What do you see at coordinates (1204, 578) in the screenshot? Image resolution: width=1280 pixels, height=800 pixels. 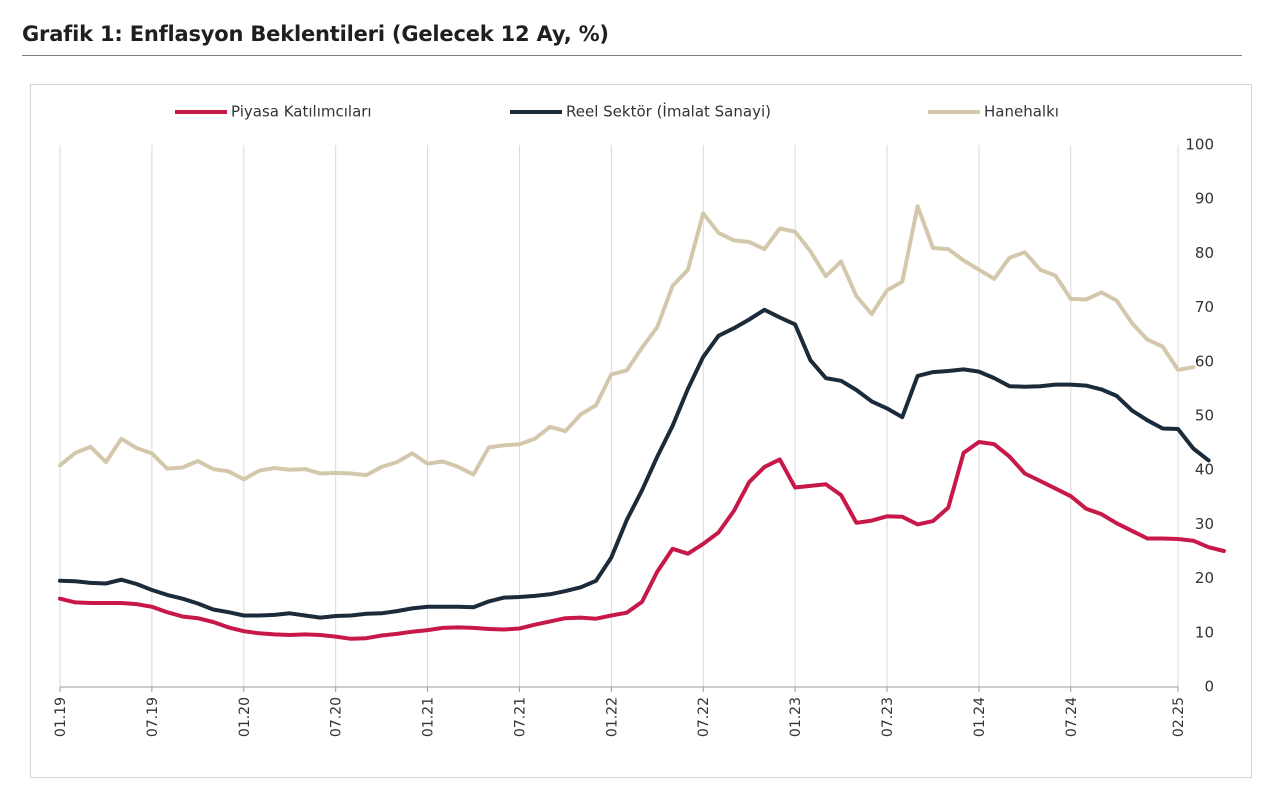 I see `y-tick-label: 20` at bounding box center [1204, 578].